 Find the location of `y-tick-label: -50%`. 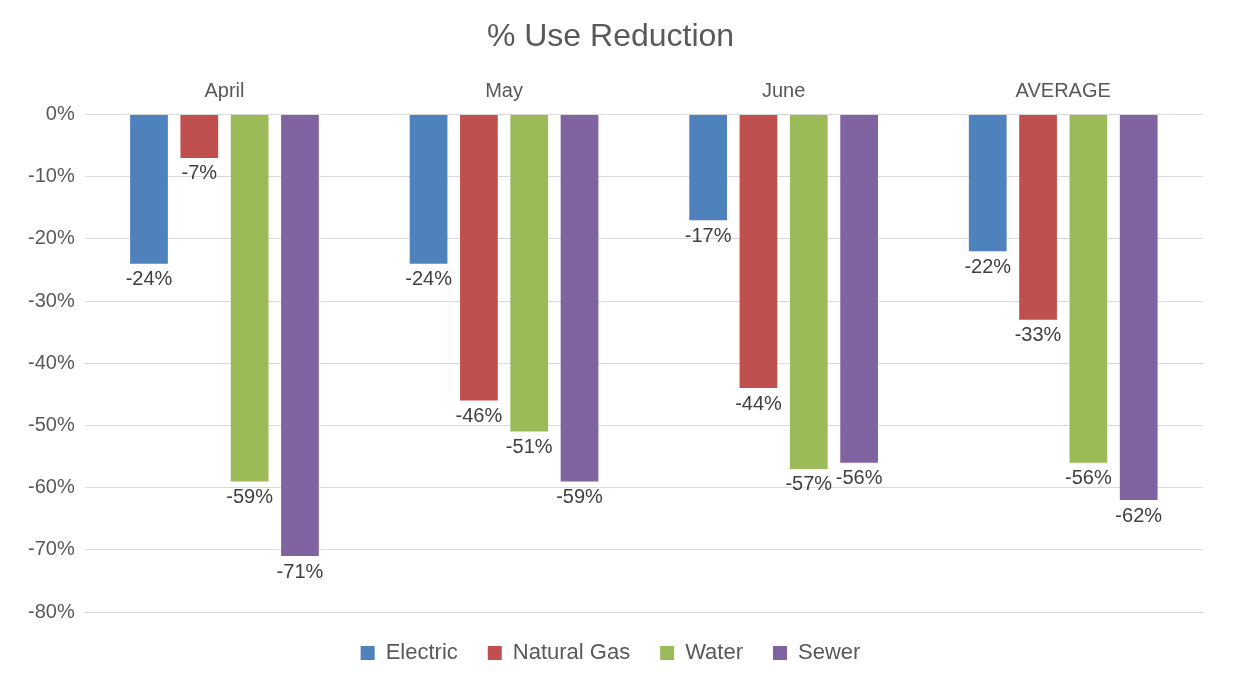

y-tick-label: -50% is located at coordinates (51, 423).